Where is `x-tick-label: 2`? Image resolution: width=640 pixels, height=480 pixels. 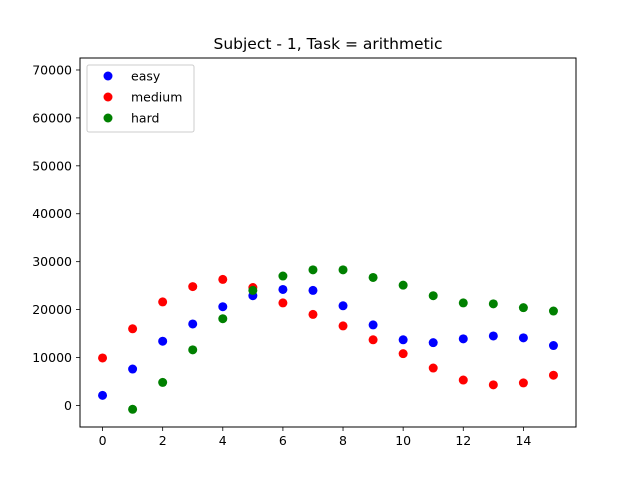
x-tick-label: 2 is located at coordinates (163, 440).